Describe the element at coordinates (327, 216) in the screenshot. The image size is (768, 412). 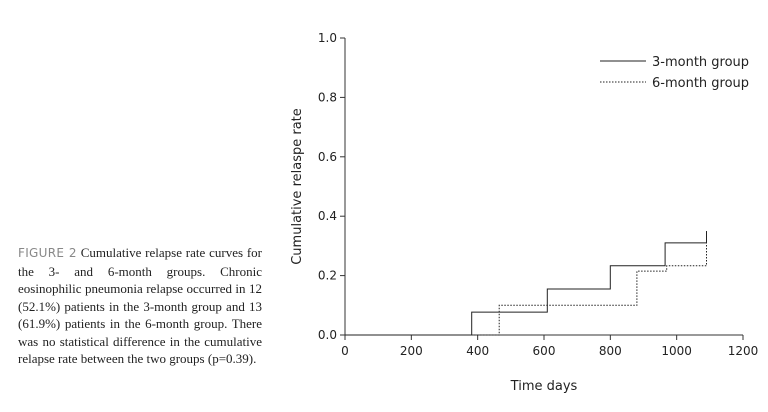
I see `y-tick-label: 0.4` at that location.